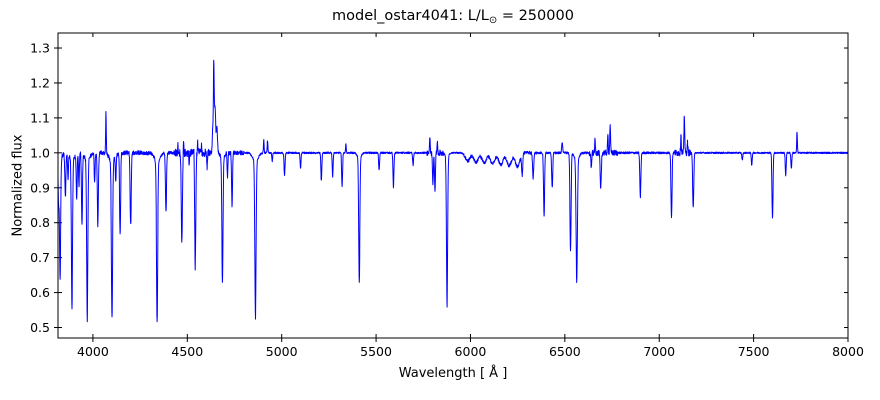 This screenshot has height=400, width=880. I want to click on x-tick-label: 5000, so click(282, 351).